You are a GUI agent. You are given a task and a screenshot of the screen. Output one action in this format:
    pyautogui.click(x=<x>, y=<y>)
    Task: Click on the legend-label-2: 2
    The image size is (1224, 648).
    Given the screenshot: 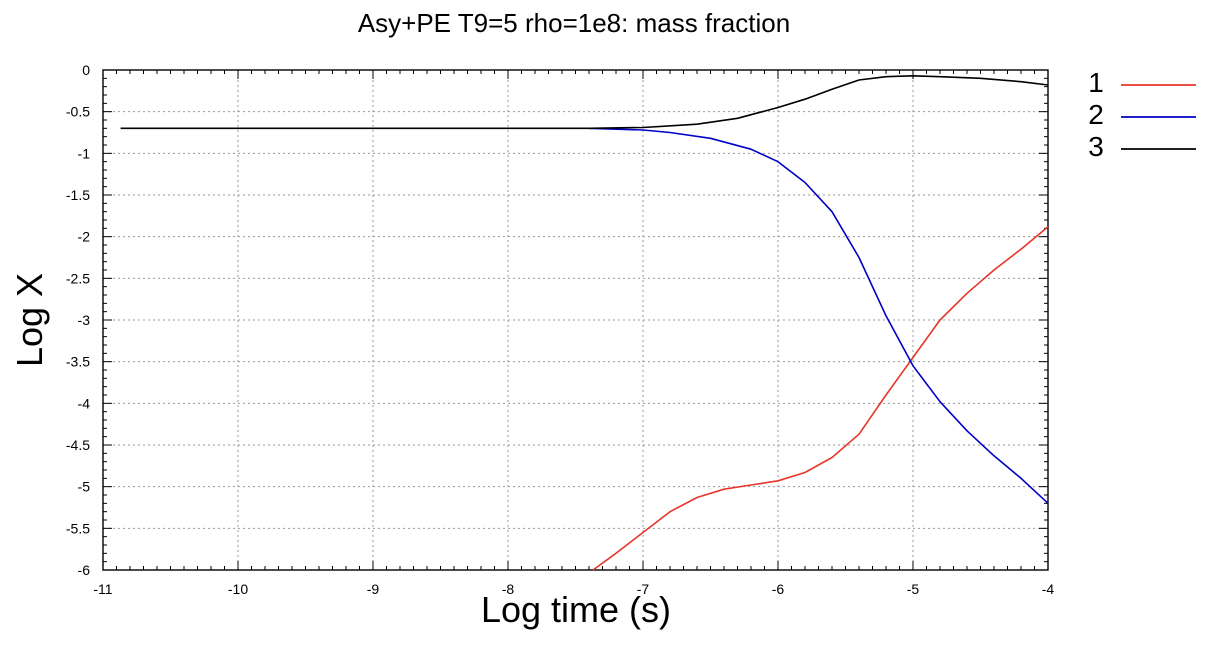 What is the action you would take?
    pyautogui.click(x=1096, y=114)
    